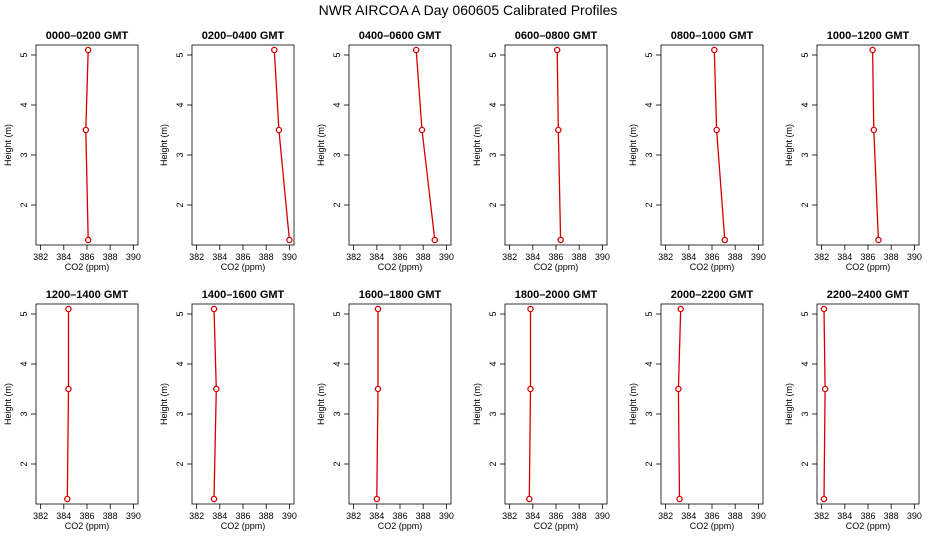 The image size is (936, 540). I want to click on panel-title: 0600–0800 GMT, so click(556, 36).